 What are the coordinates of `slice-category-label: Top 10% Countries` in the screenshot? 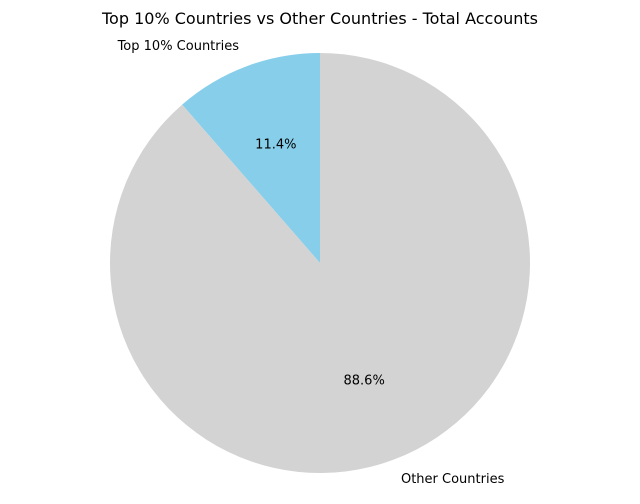 It's located at (178, 46).